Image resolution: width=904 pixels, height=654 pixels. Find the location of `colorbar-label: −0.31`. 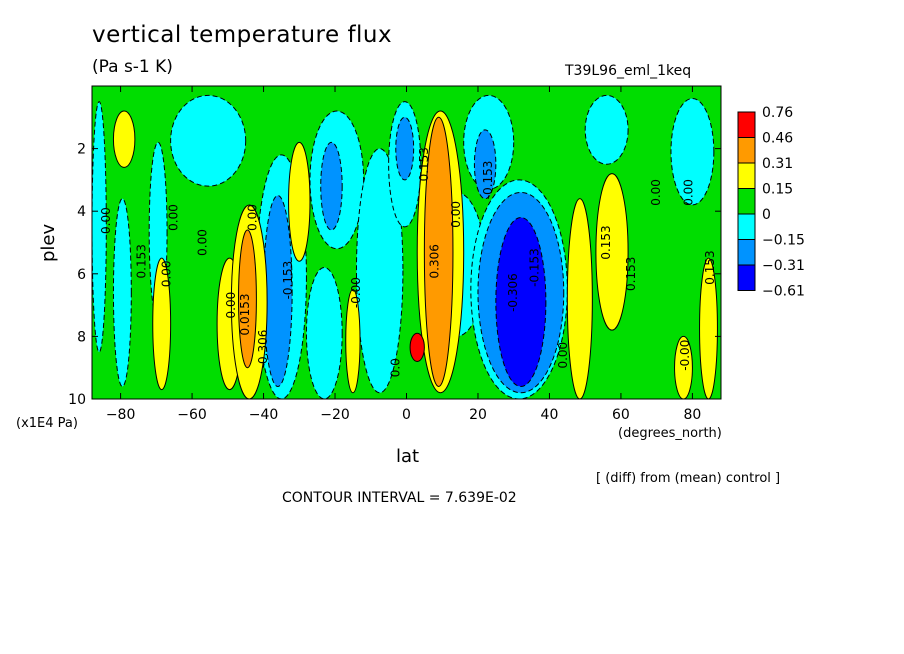

colorbar-label: −0.31 is located at coordinates (783, 266).